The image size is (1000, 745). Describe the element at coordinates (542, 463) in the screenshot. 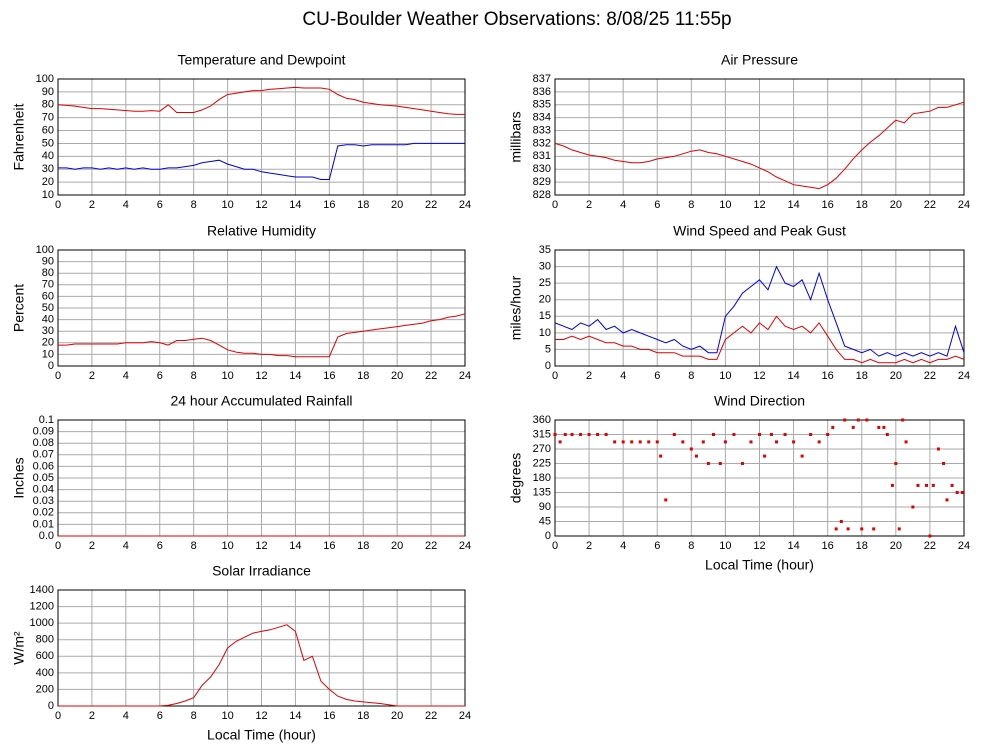

I see `y-tick-label: 225` at that location.